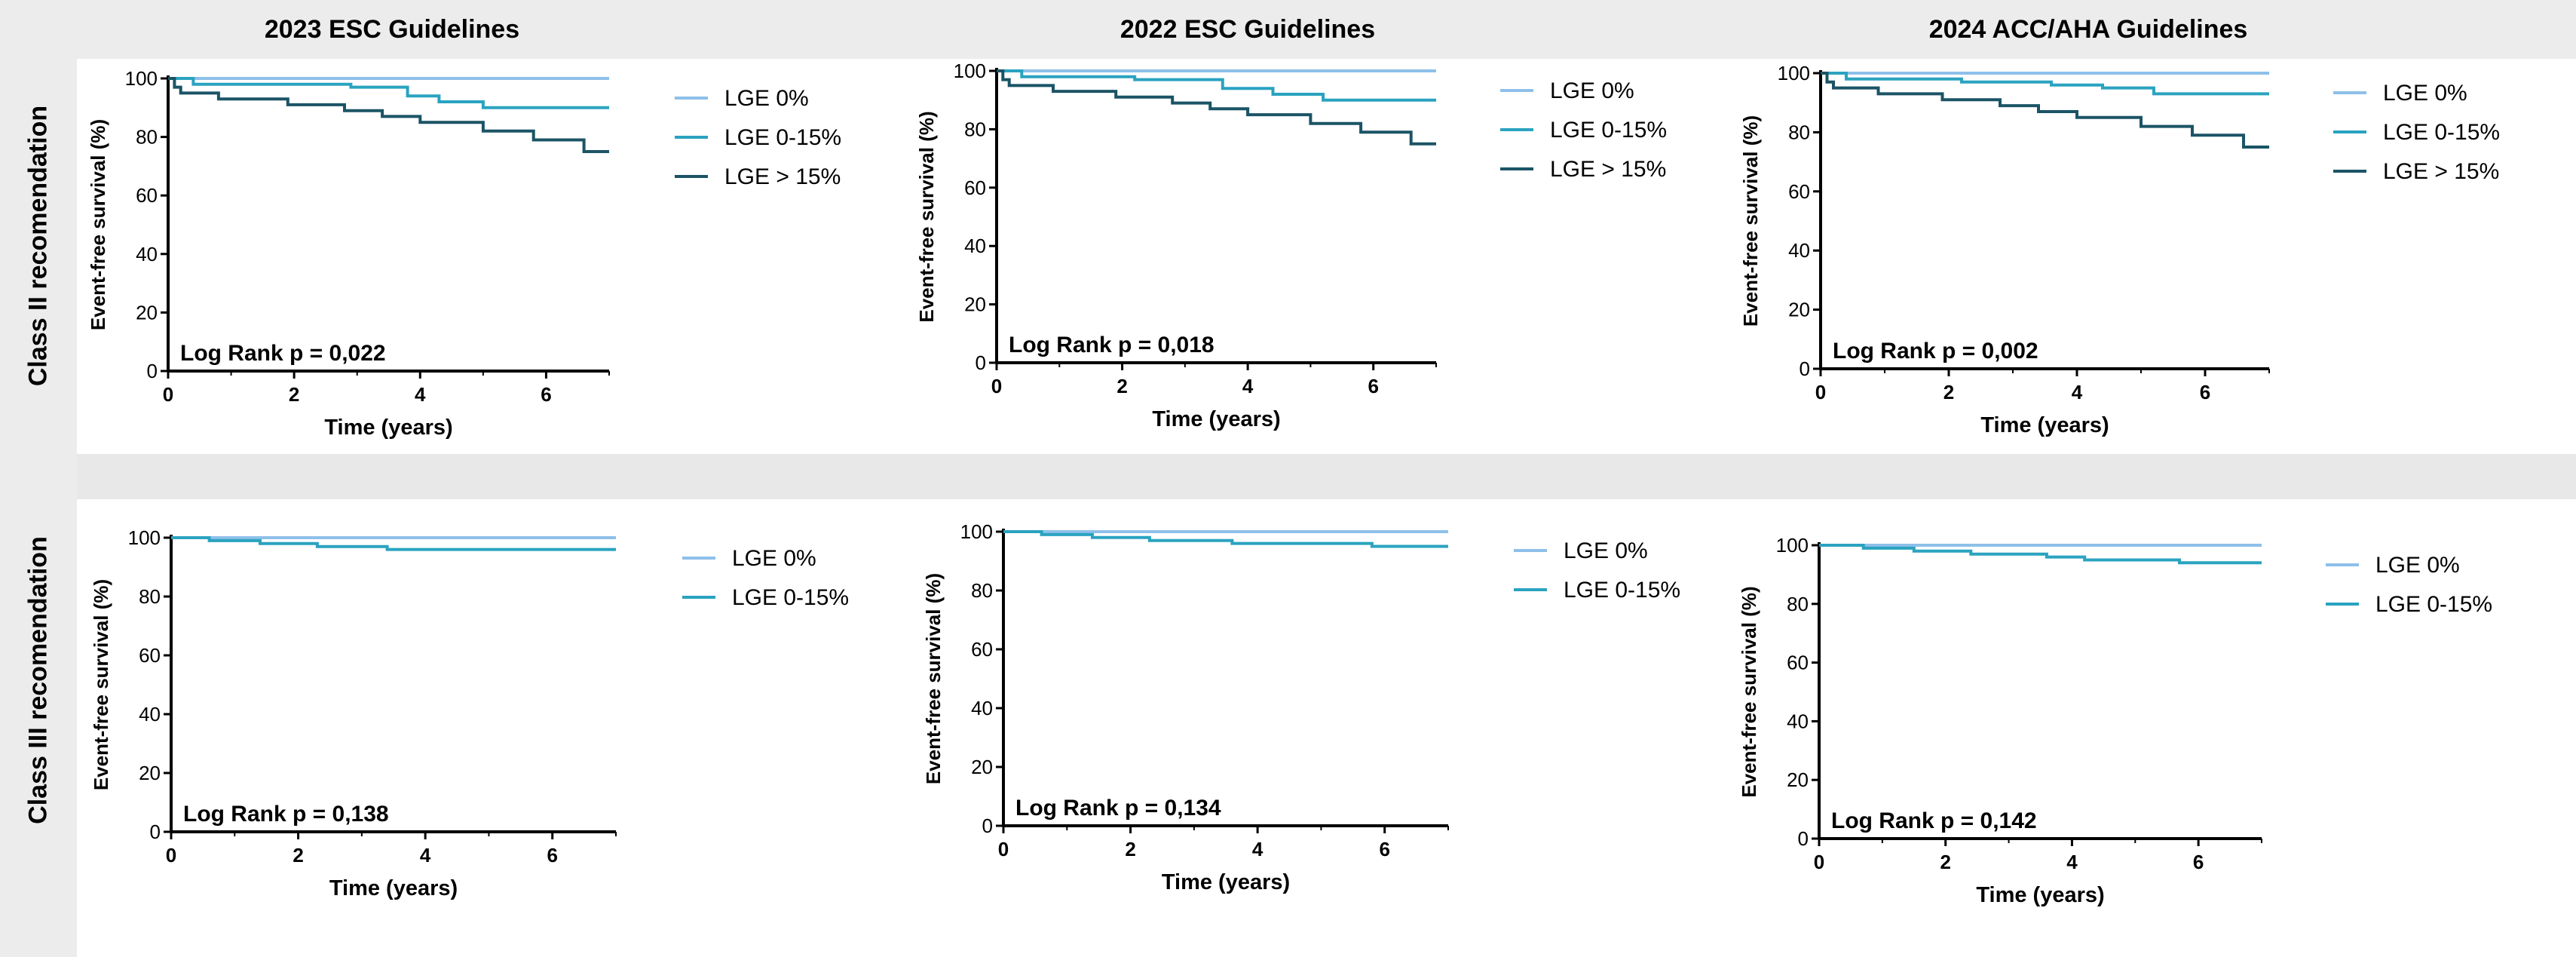 This screenshot has width=2576, height=957. I want to click on column-header-band, so click(1288, 29).